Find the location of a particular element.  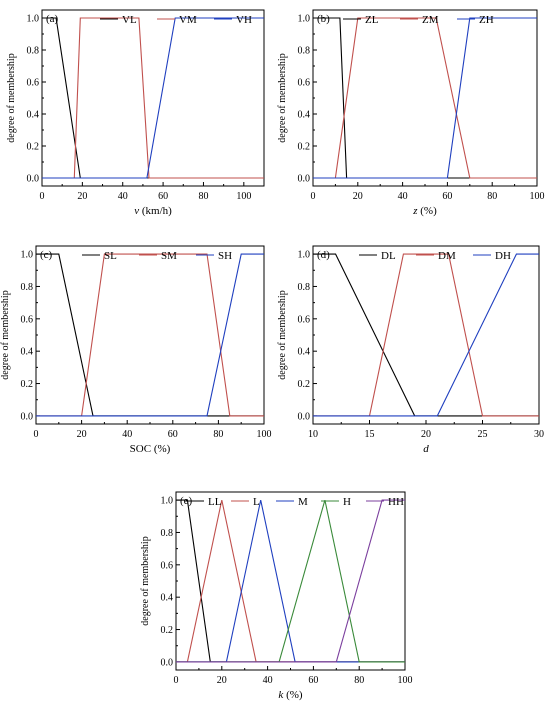

x-axis-label: z (%) is located at coordinates (424, 211).